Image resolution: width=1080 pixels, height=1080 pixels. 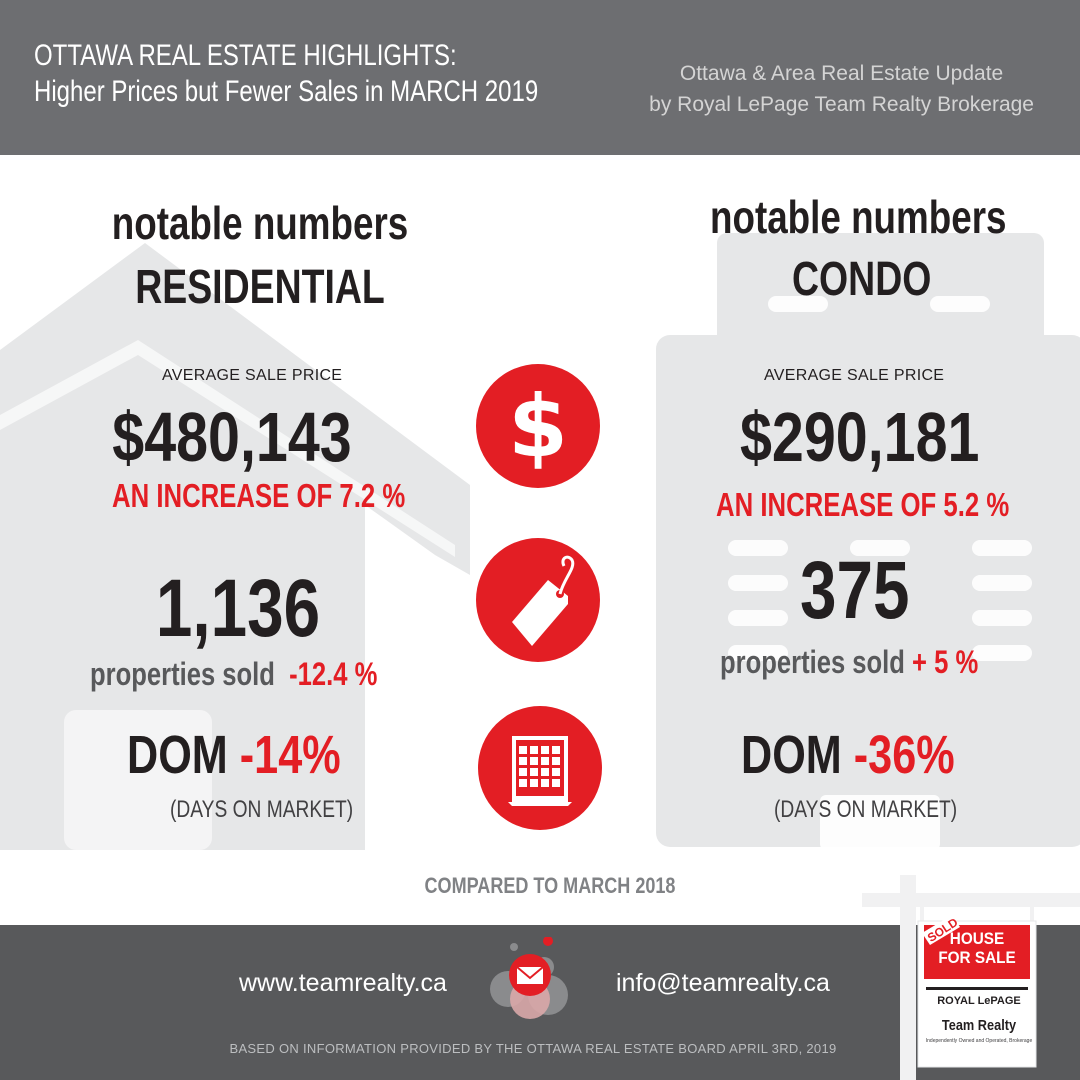 I want to click on condo-dom-label: DOM, so click(x=791, y=755).